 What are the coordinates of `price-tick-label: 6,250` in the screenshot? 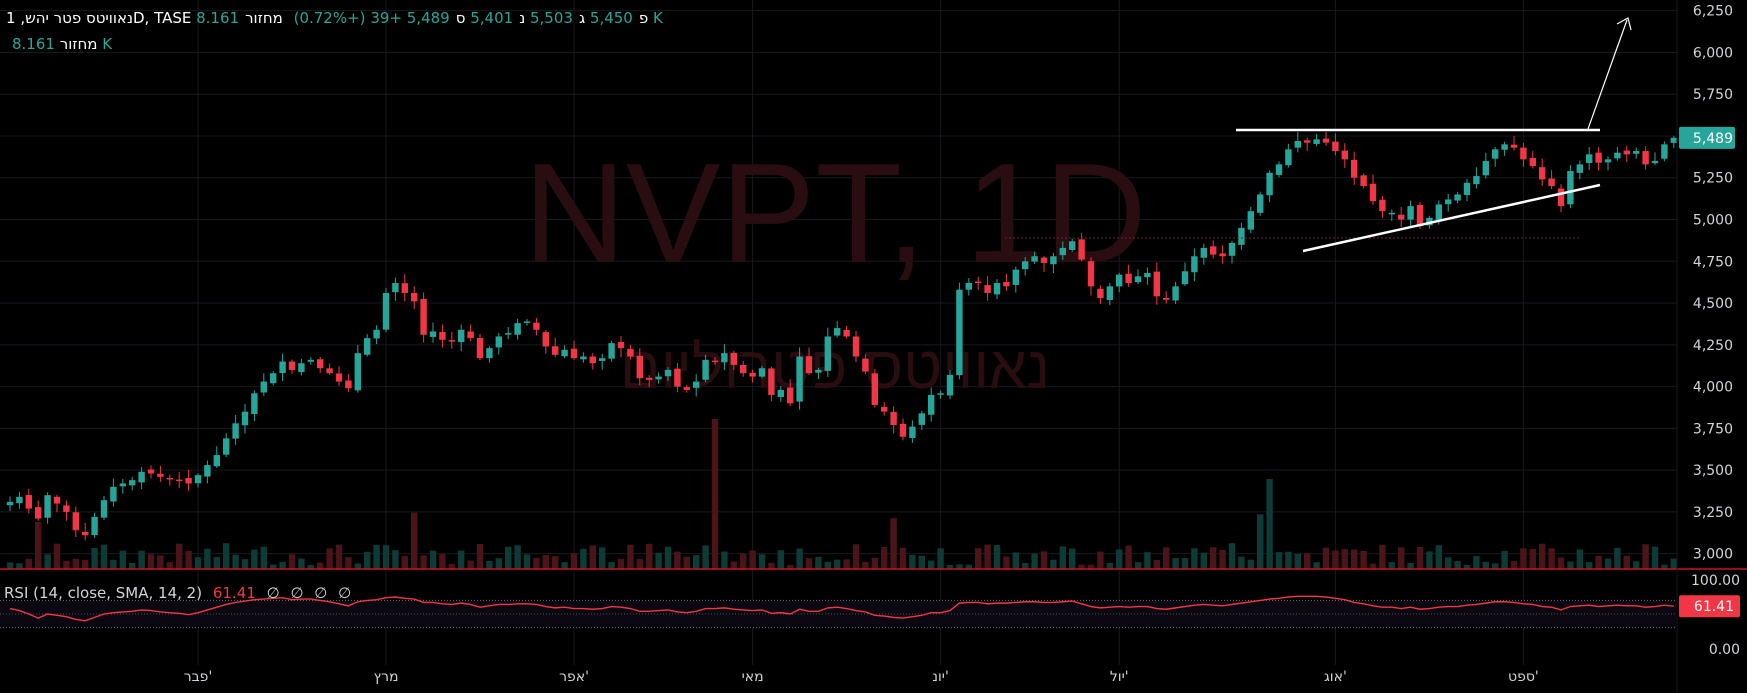 It's located at (1713, 12).